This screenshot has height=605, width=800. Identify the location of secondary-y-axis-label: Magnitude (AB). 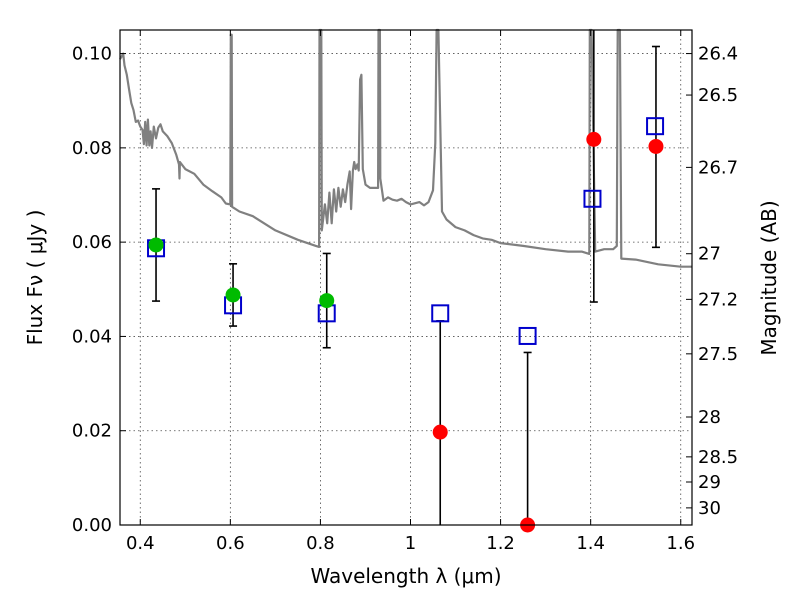
(769, 277).